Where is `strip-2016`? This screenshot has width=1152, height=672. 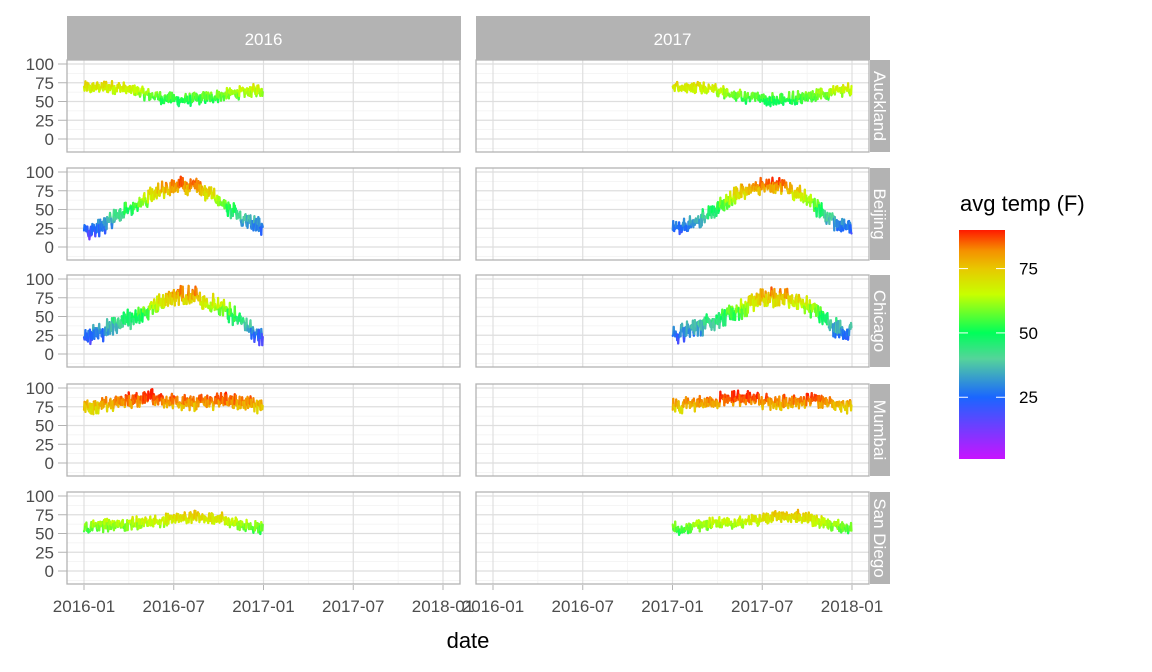 strip-2016 is located at coordinates (264, 38).